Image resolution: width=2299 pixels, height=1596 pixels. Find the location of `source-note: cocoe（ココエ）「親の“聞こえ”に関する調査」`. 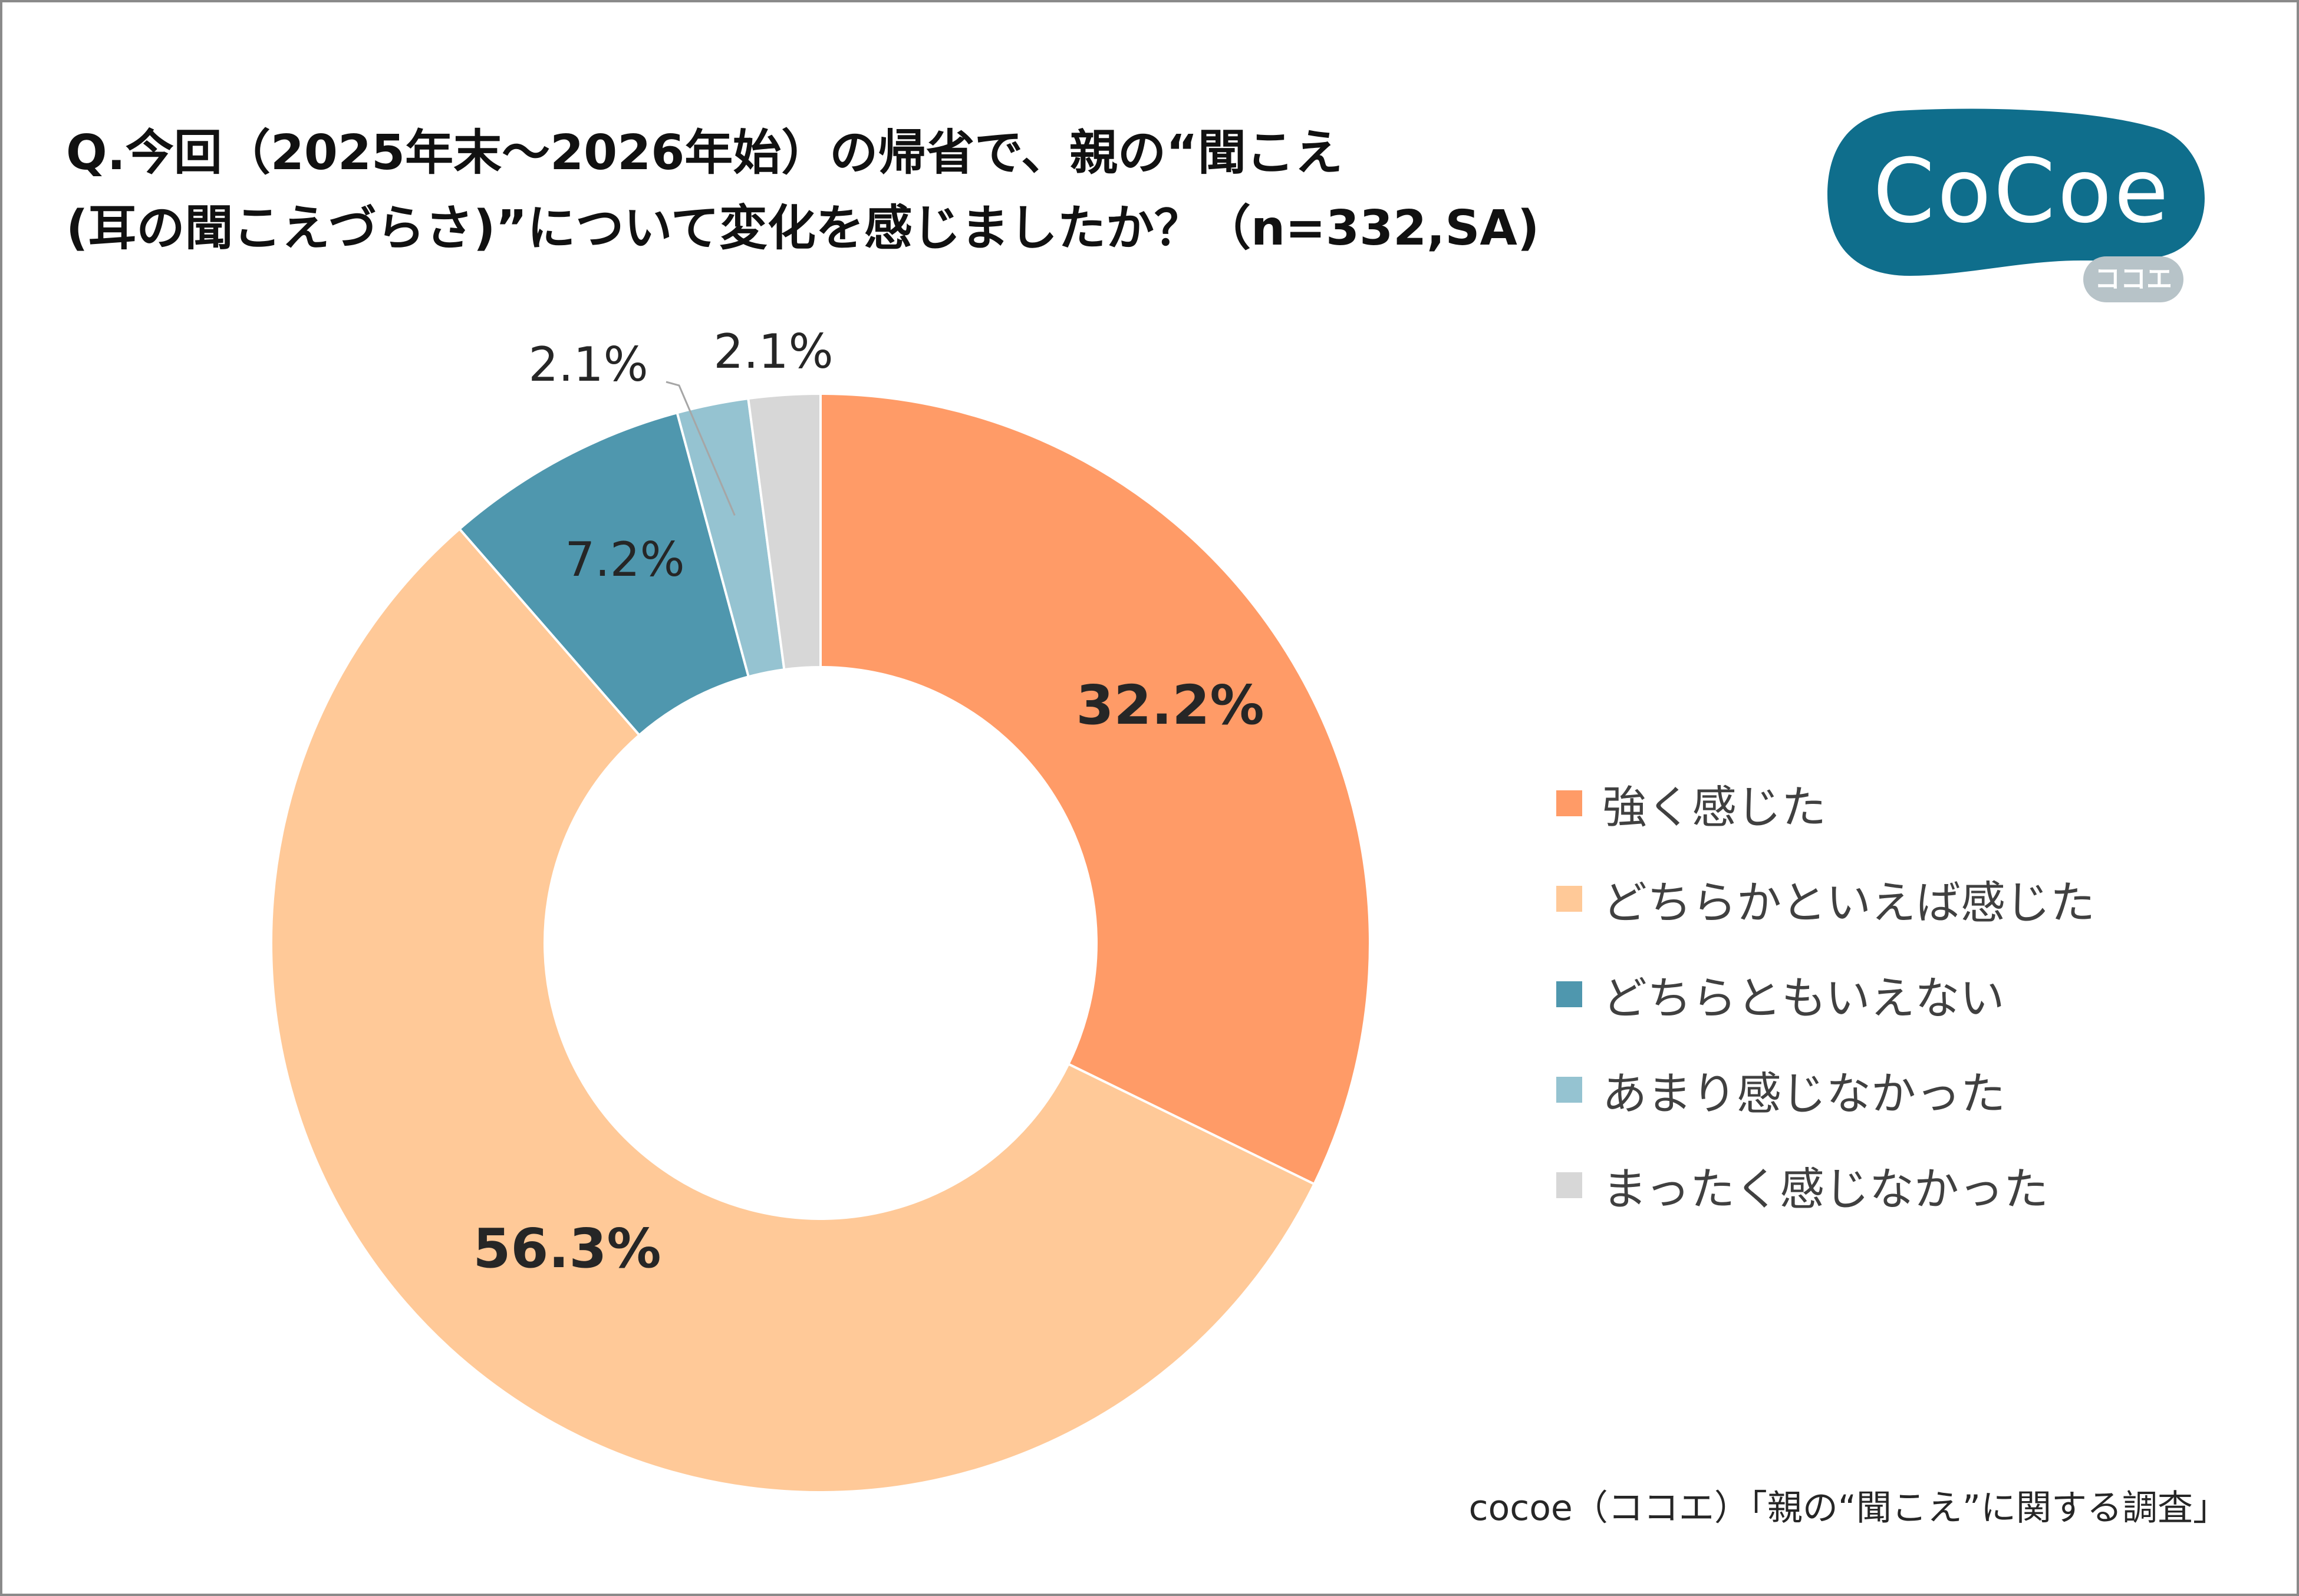

source-note: cocoe（ココエ）「親の“聞こえ”に関する調査」 is located at coordinates (1848, 1508).